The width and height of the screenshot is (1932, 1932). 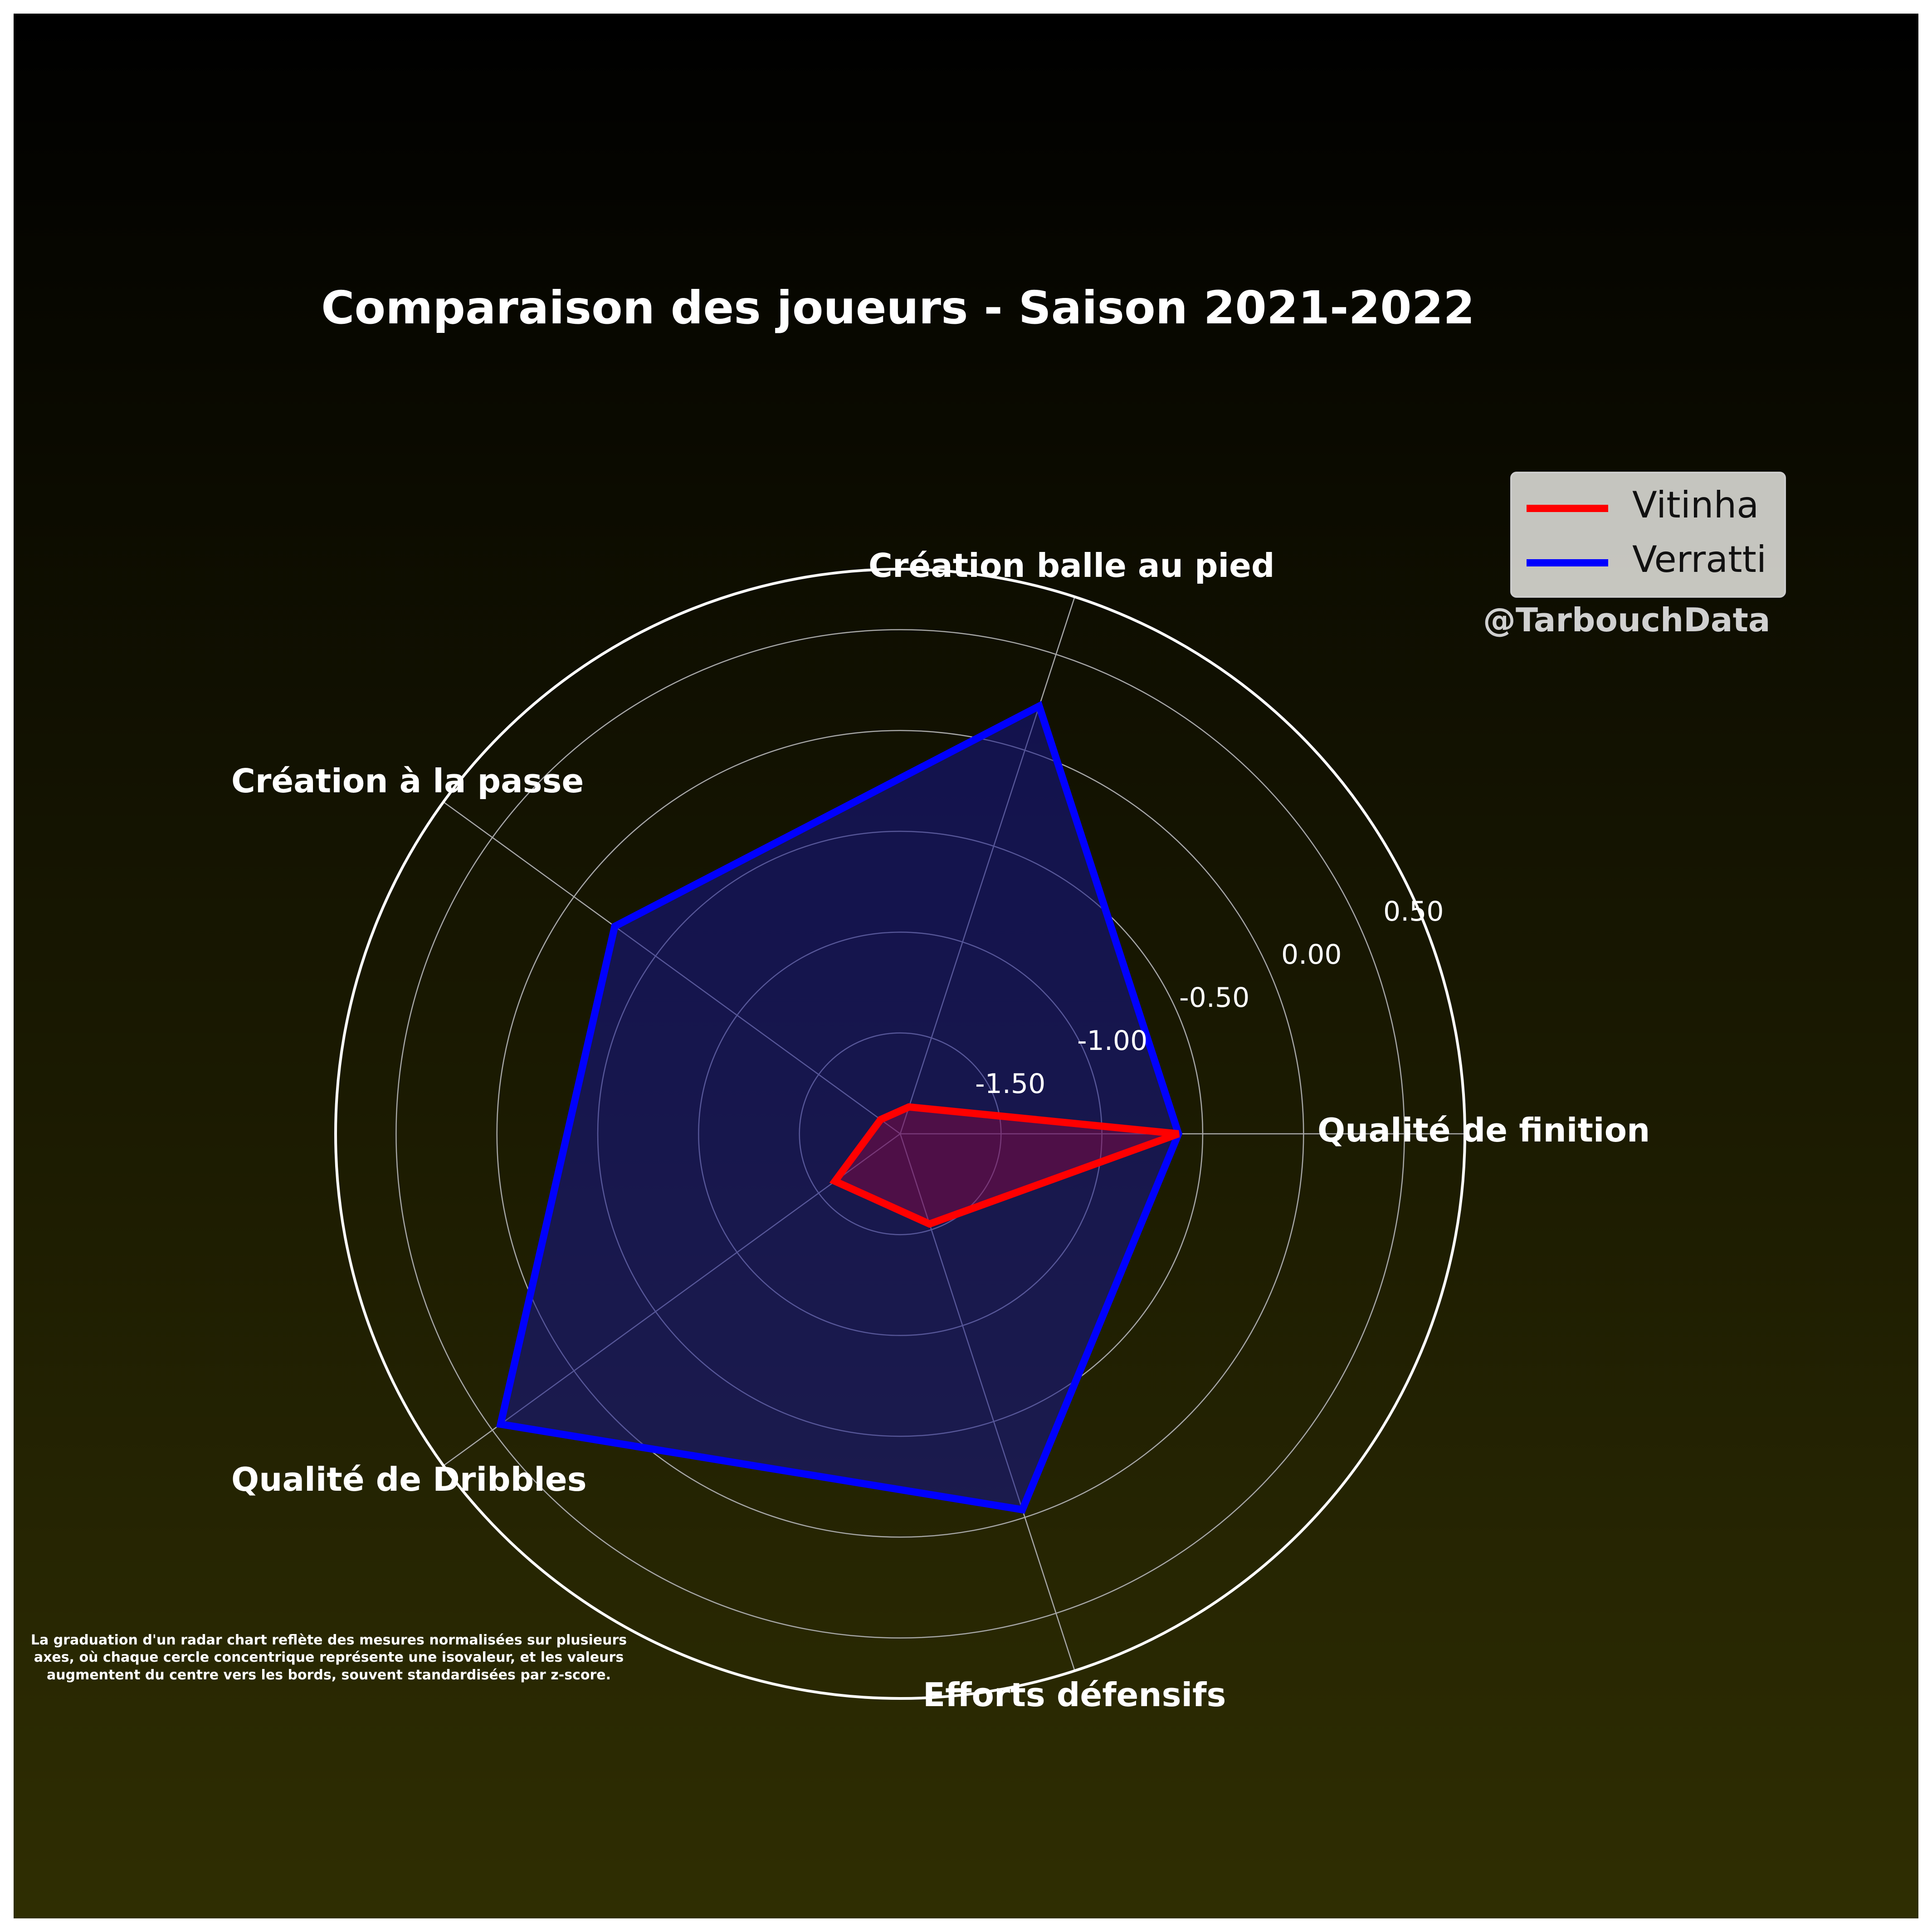 What do you see at coordinates (1483, 1130) in the screenshot?
I see `axis-label-finition: Qualité de finition` at bounding box center [1483, 1130].